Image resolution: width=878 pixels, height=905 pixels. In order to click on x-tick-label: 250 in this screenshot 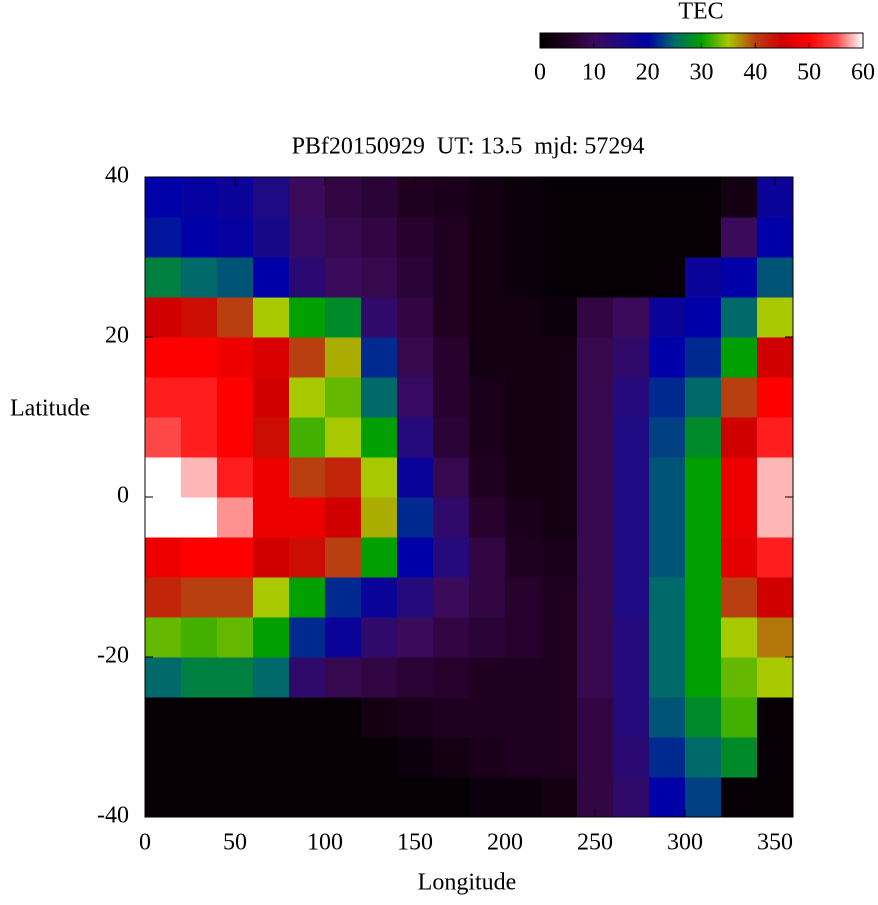, I will do `click(595, 843)`.